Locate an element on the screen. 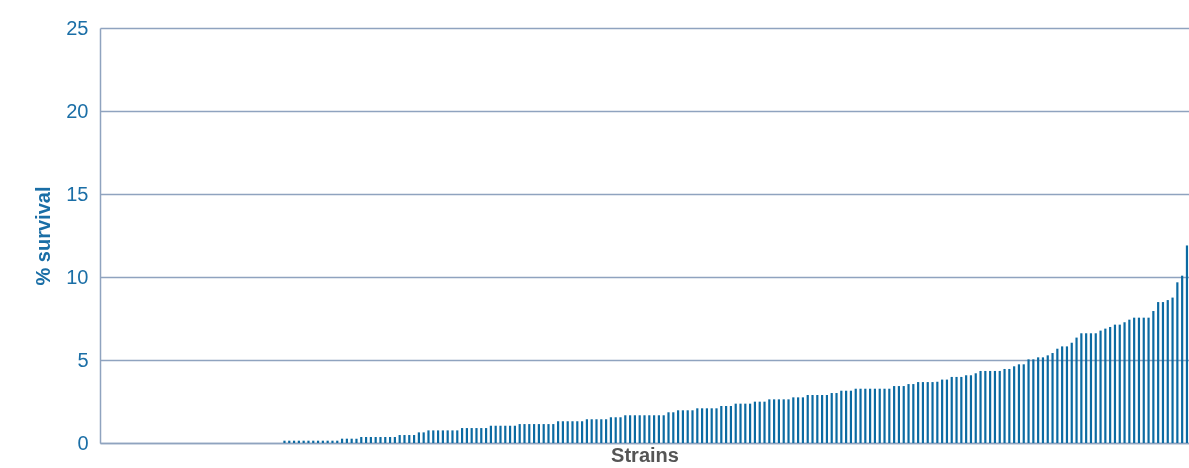  y-tick-label: 10 is located at coordinates (77, 276).